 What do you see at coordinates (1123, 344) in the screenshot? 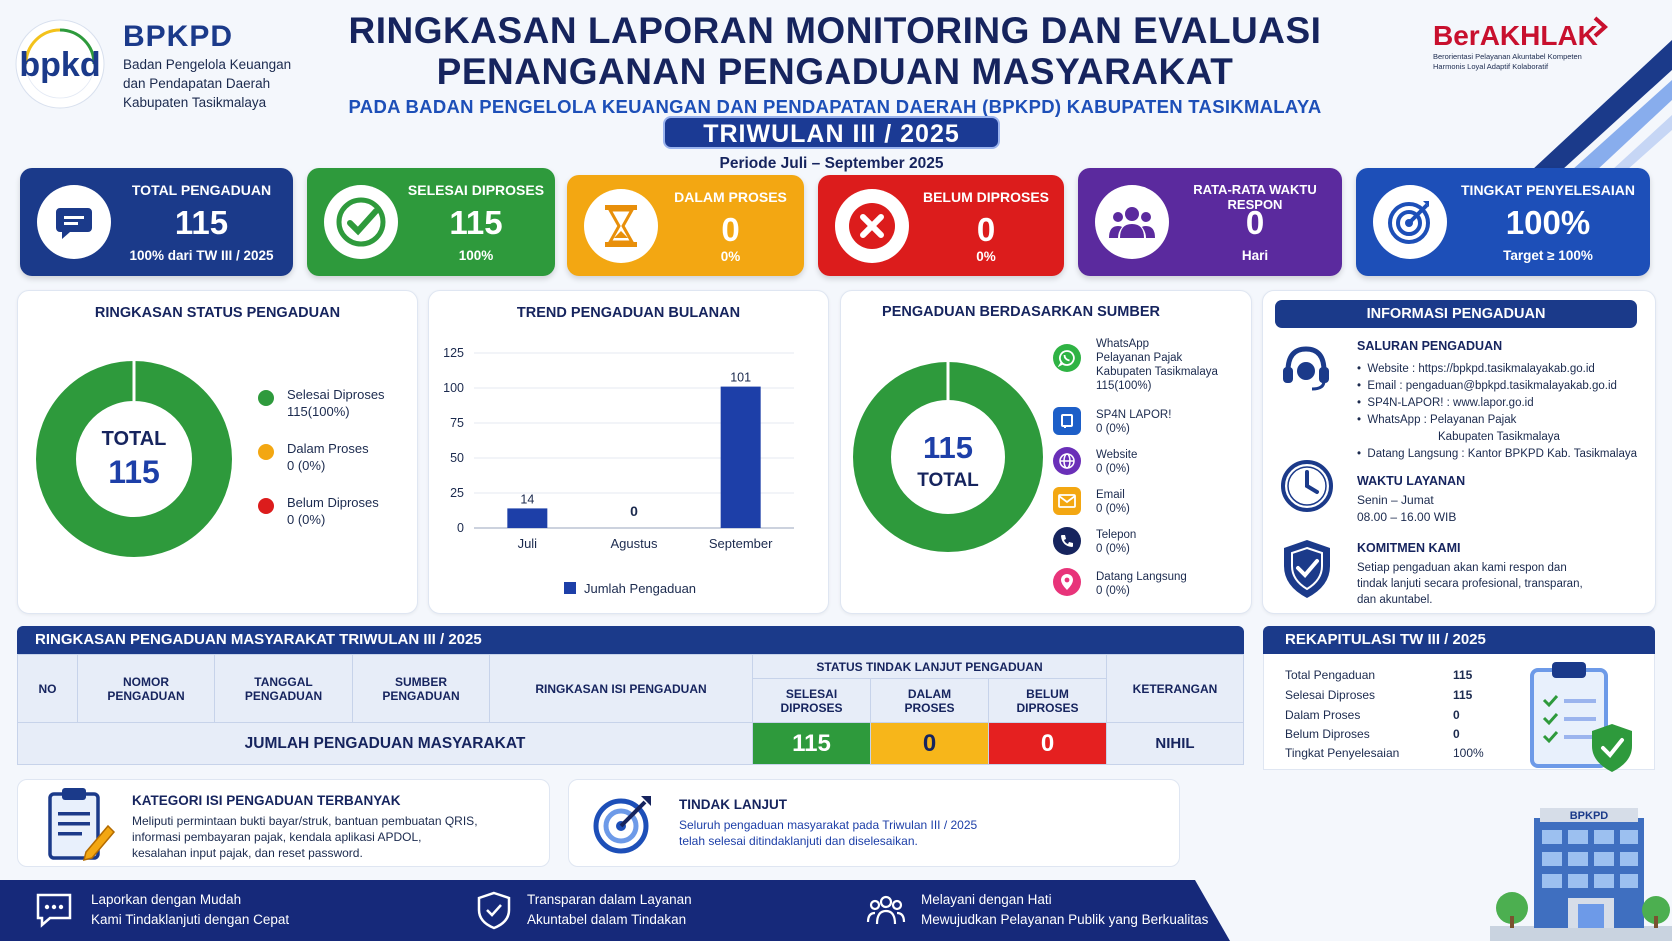
I see `source-name: WhatsApp` at bounding box center [1123, 344].